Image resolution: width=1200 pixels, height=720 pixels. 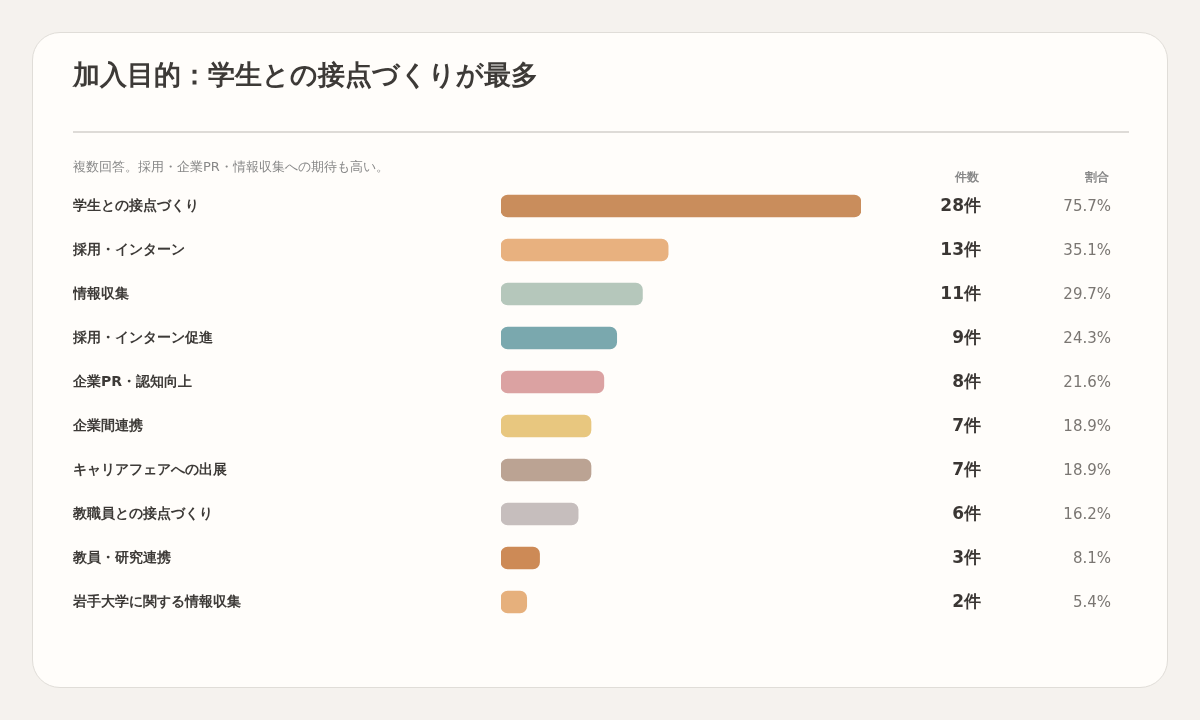 I want to click on text: 75.7%, so click(x=1087, y=205).